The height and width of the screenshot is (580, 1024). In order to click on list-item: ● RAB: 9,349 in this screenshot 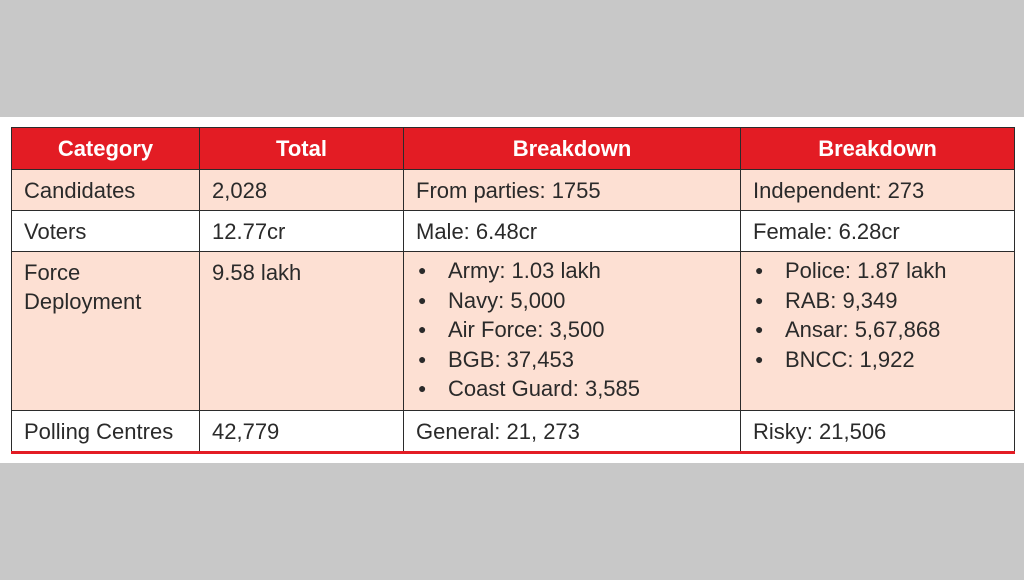, I will do `click(884, 301)`.